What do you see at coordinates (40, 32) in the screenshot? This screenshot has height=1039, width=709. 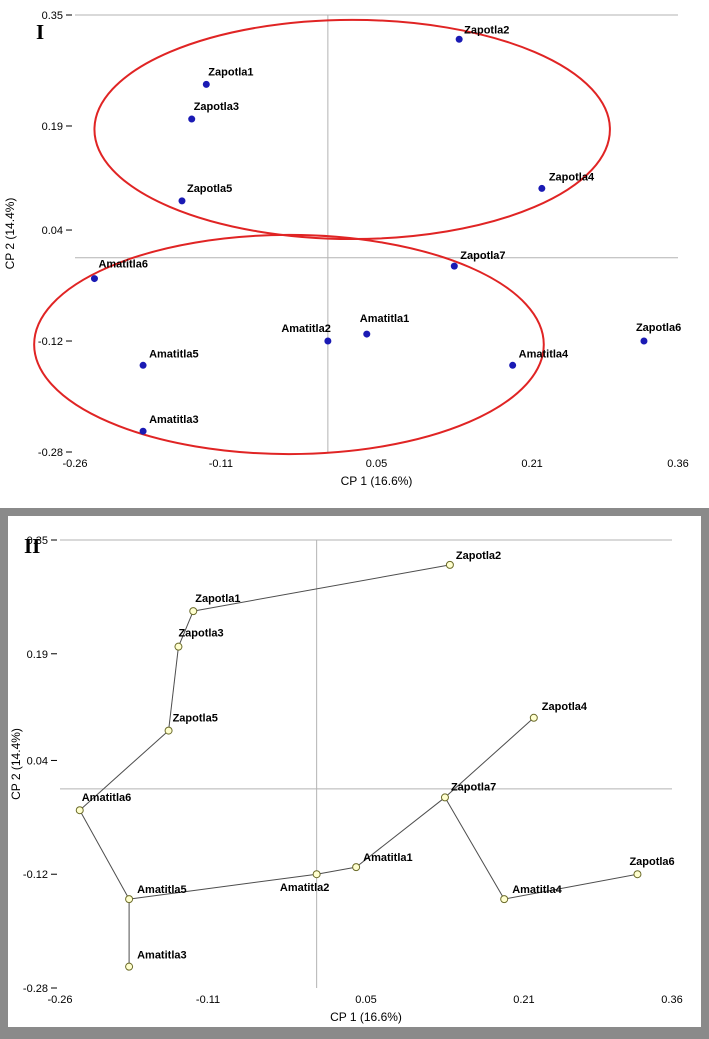 I see `panel-1-roman-numeral: I` at bounding box center [40, 32].